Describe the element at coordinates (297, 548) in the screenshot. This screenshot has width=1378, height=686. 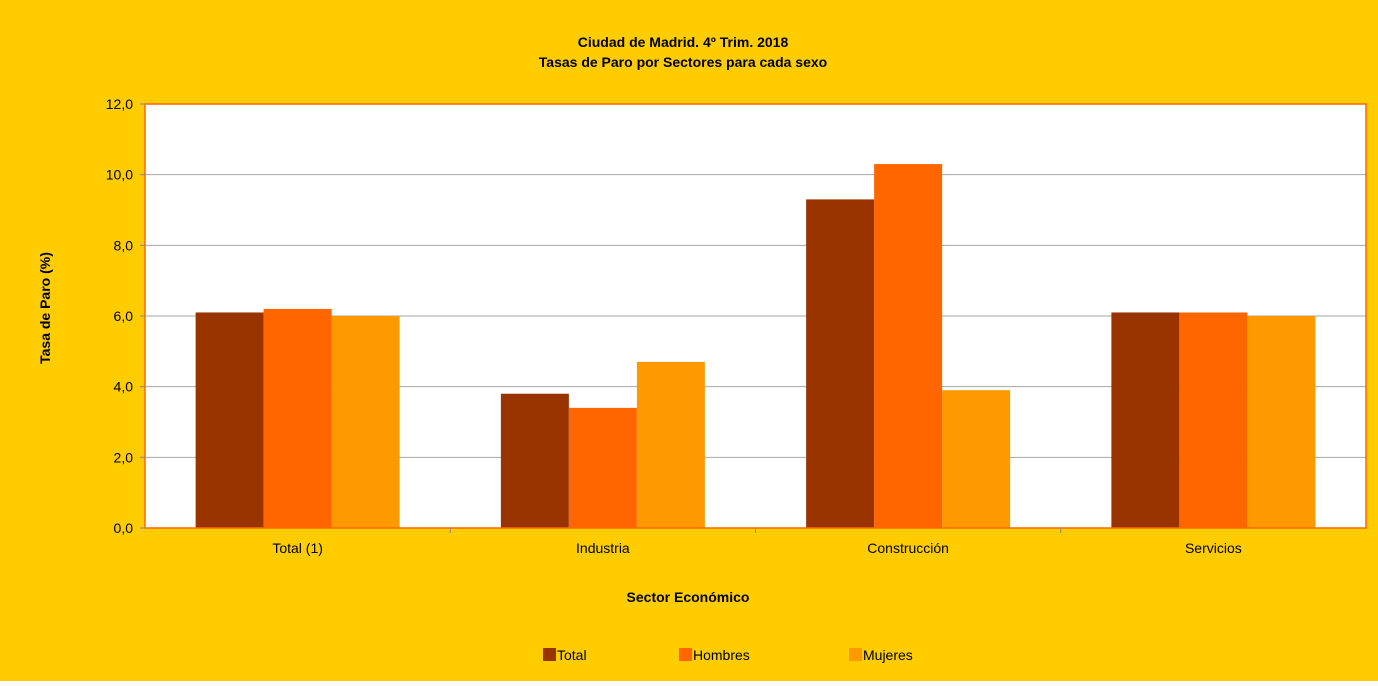
I see `x-tick-label: Total (1)` at that location.